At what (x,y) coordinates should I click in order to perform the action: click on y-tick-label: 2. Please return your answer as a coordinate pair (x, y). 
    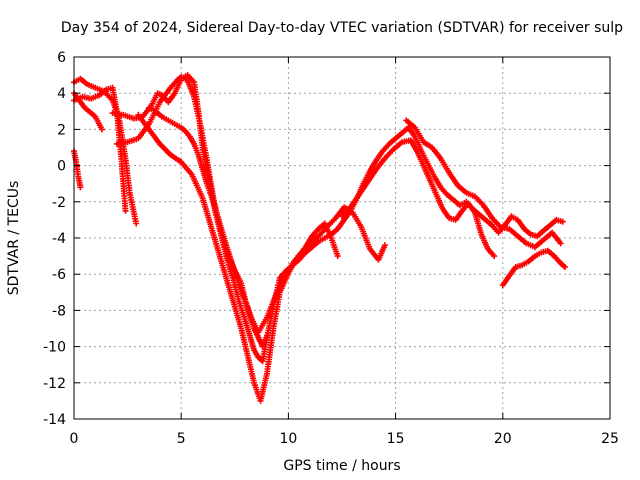
    Looking at the image, I should click on (61, 130).